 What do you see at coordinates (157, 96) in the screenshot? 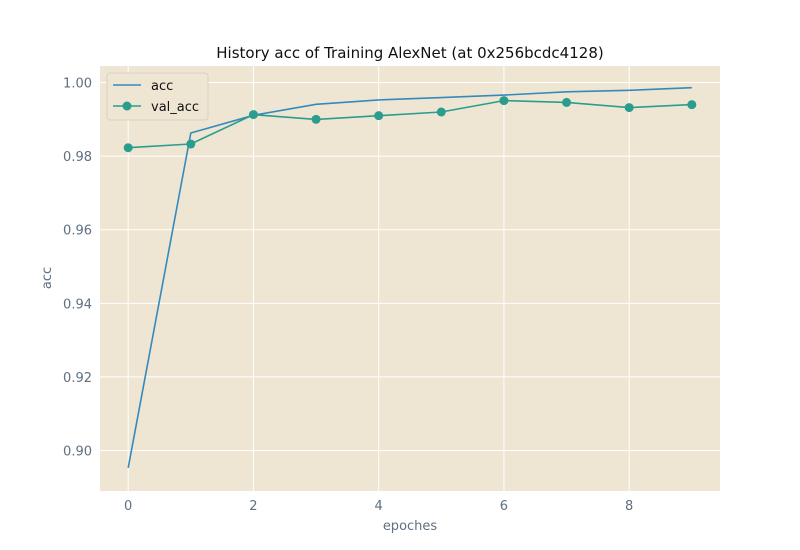
I see `legend: acc val_acc` at bounding box center [157, 96].